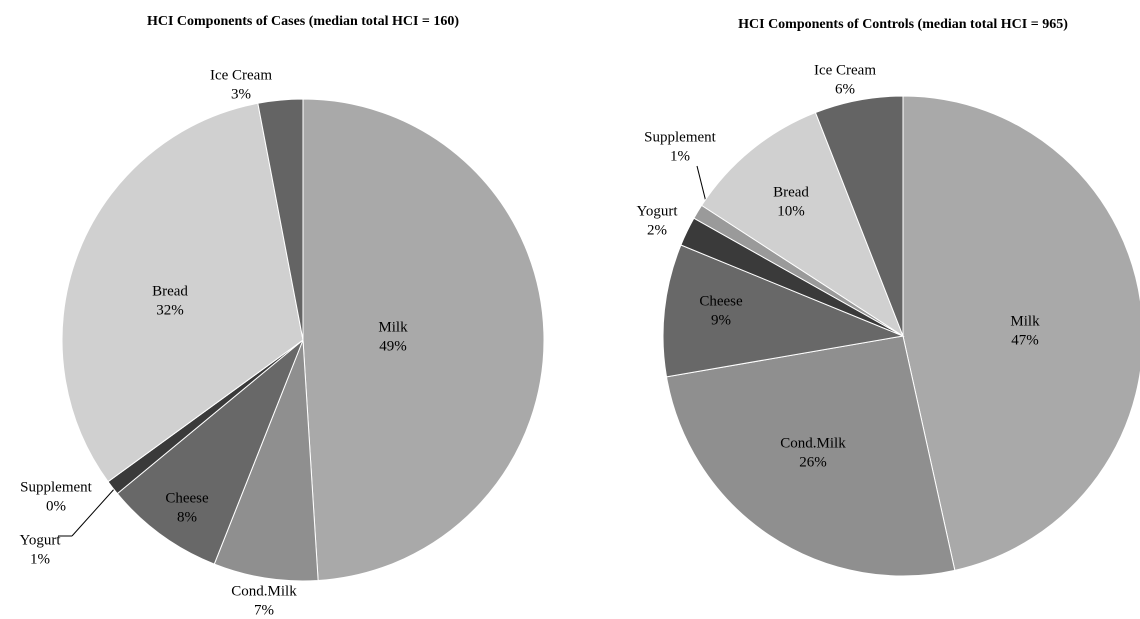 The image size is (1140, 619). I want to click on slice-value-label: 10%, so click(791, 211).